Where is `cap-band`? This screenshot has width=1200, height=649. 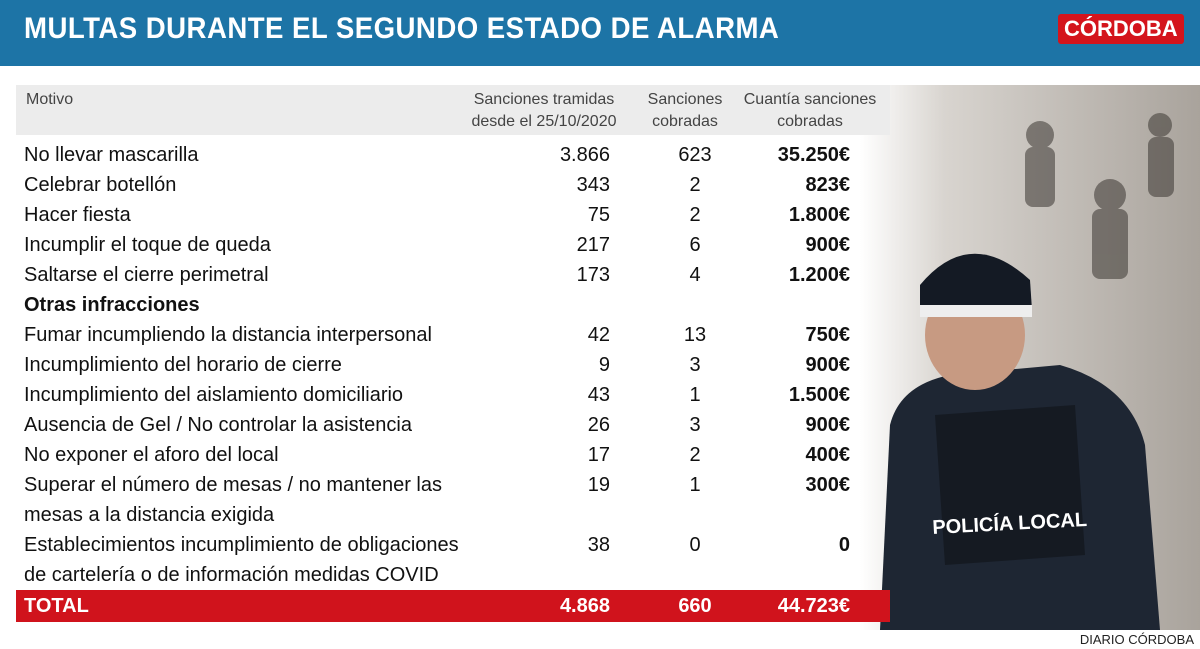 cap-band is located at coordinates (976, 311).